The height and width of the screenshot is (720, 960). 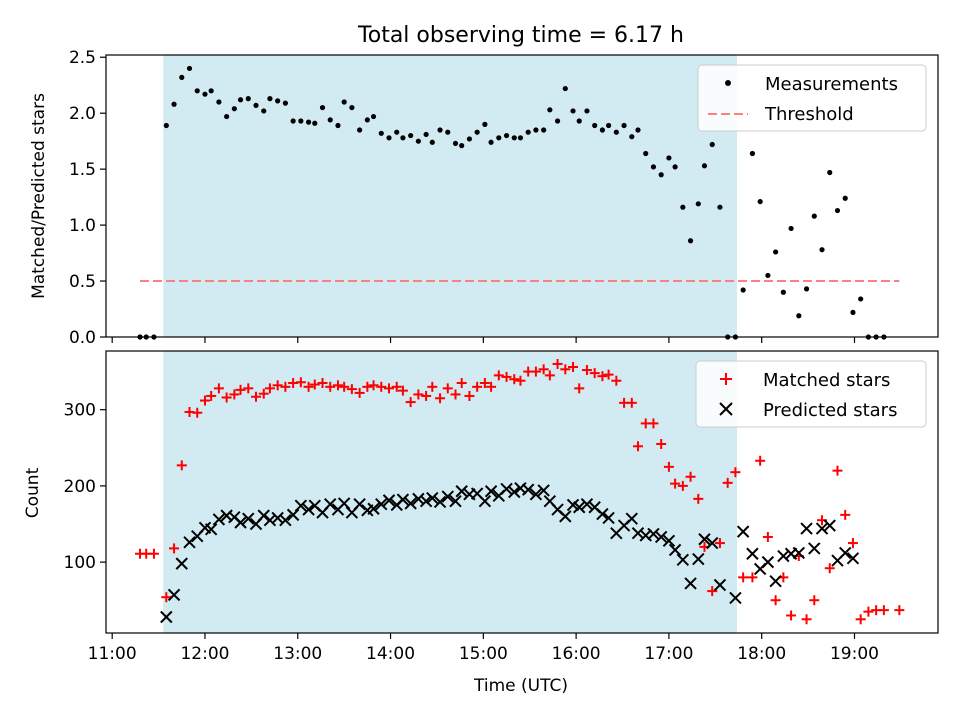 What do you see at coordinates (510, 552) in the screenshot?
I see `predicted-stars-points` at bounding box center [510, 552].